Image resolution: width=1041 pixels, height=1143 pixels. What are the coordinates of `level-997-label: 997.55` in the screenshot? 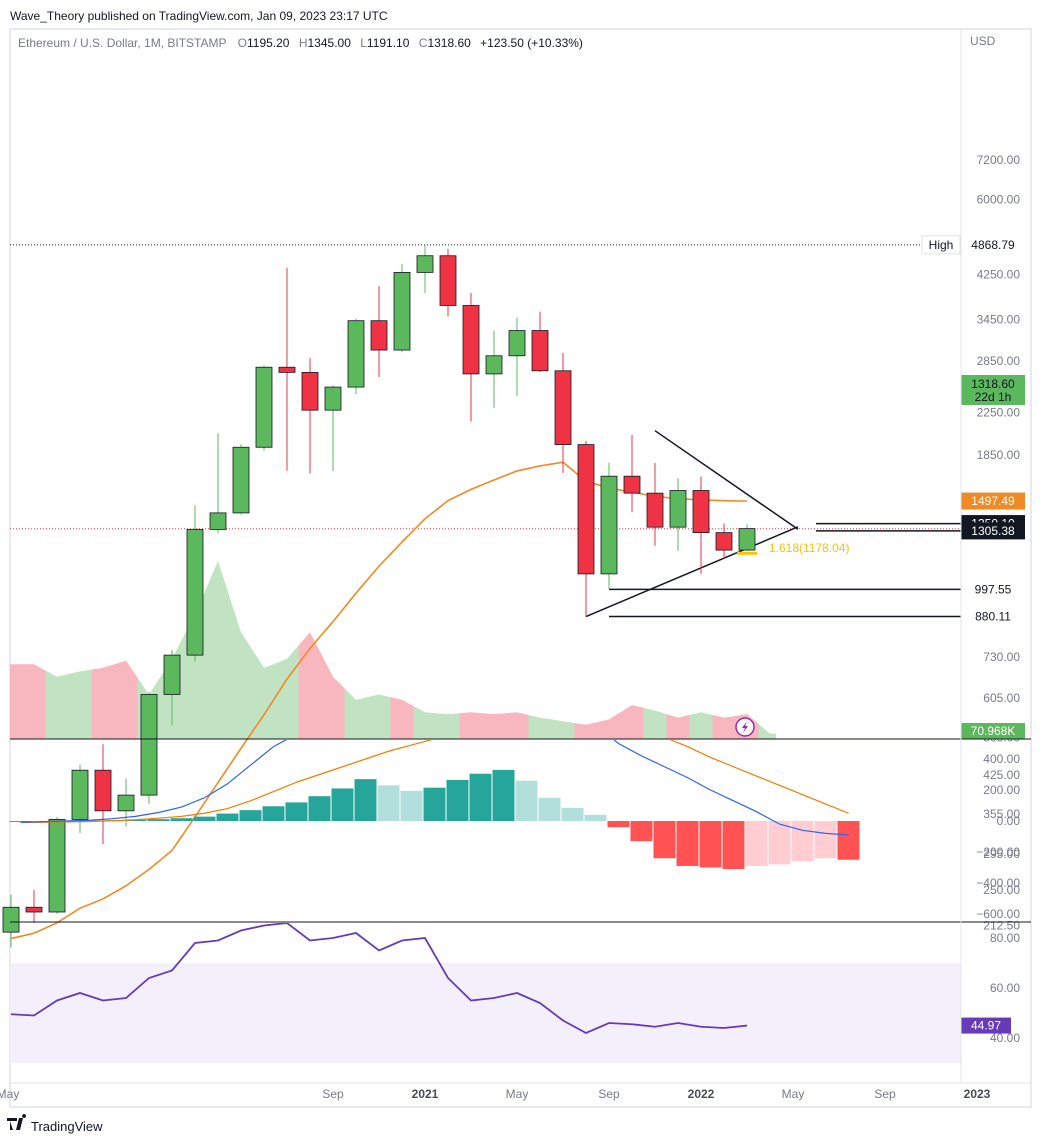 It's located at (993, 589).